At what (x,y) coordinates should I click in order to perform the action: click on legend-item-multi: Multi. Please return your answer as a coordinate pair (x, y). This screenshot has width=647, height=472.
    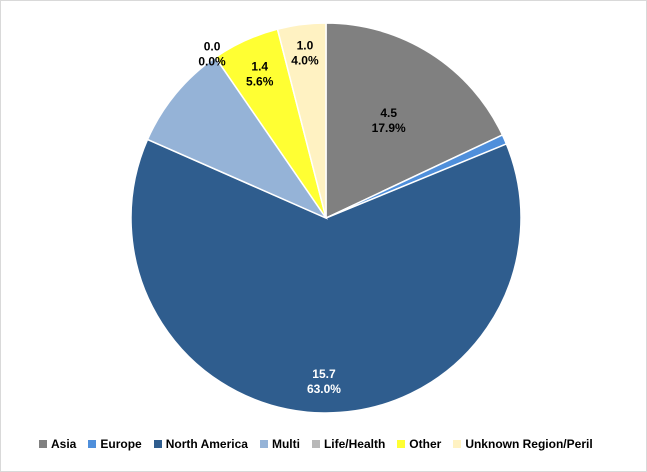
    Looking at the image, I should click on (279, 444).